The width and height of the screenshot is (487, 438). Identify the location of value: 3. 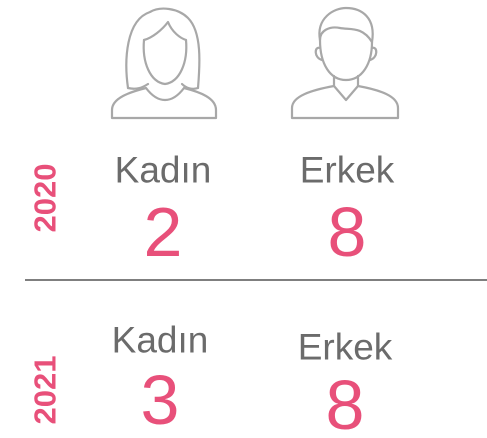
(160, 399).